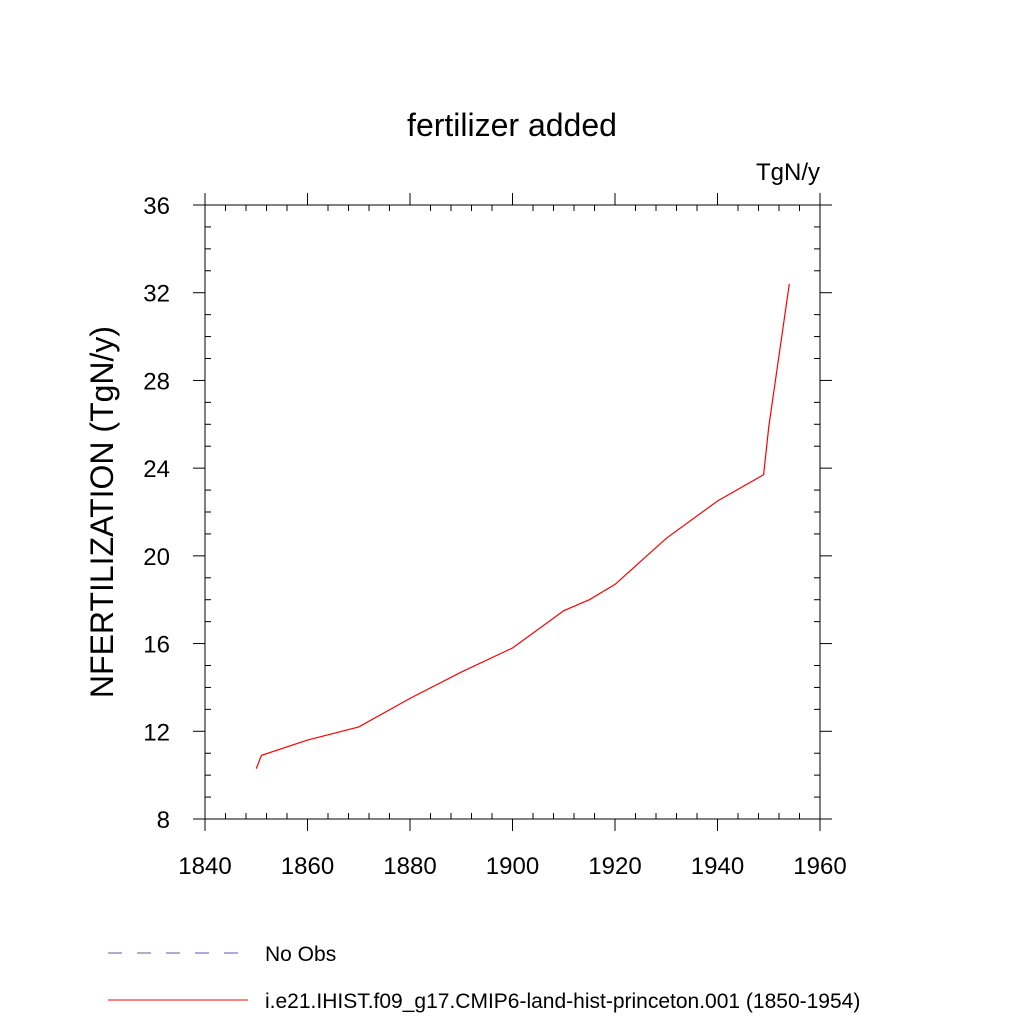 The height and width of the screenshot is (1024, 1024). What do you see at coordinates (717, 866) in the screenshot?
I see `x-tick-label: 1940` at bounding box center [717, 866].